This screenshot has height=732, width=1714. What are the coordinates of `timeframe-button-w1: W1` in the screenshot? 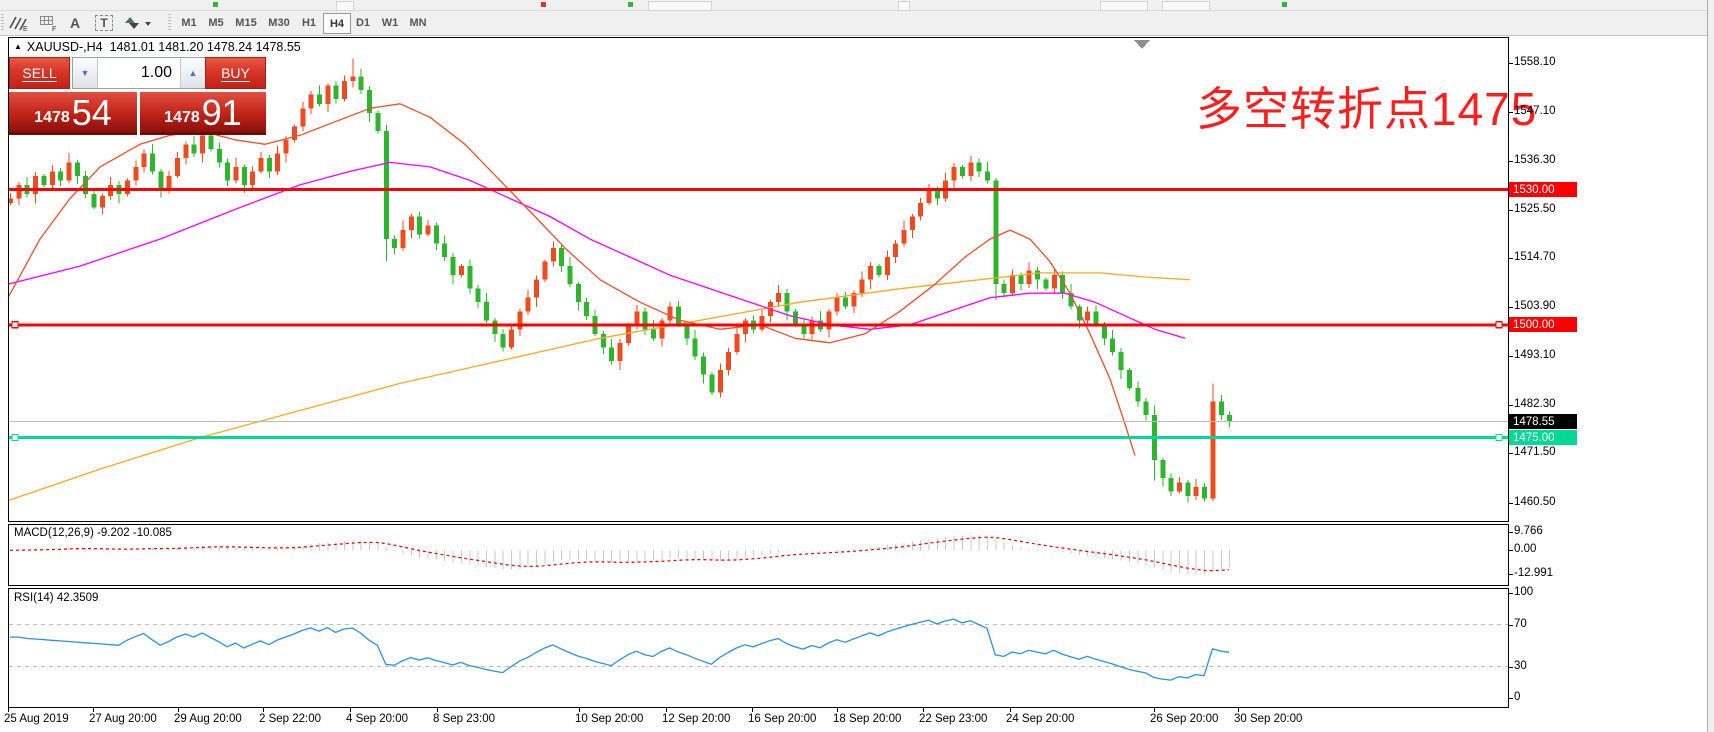 It's located at (390, 22).